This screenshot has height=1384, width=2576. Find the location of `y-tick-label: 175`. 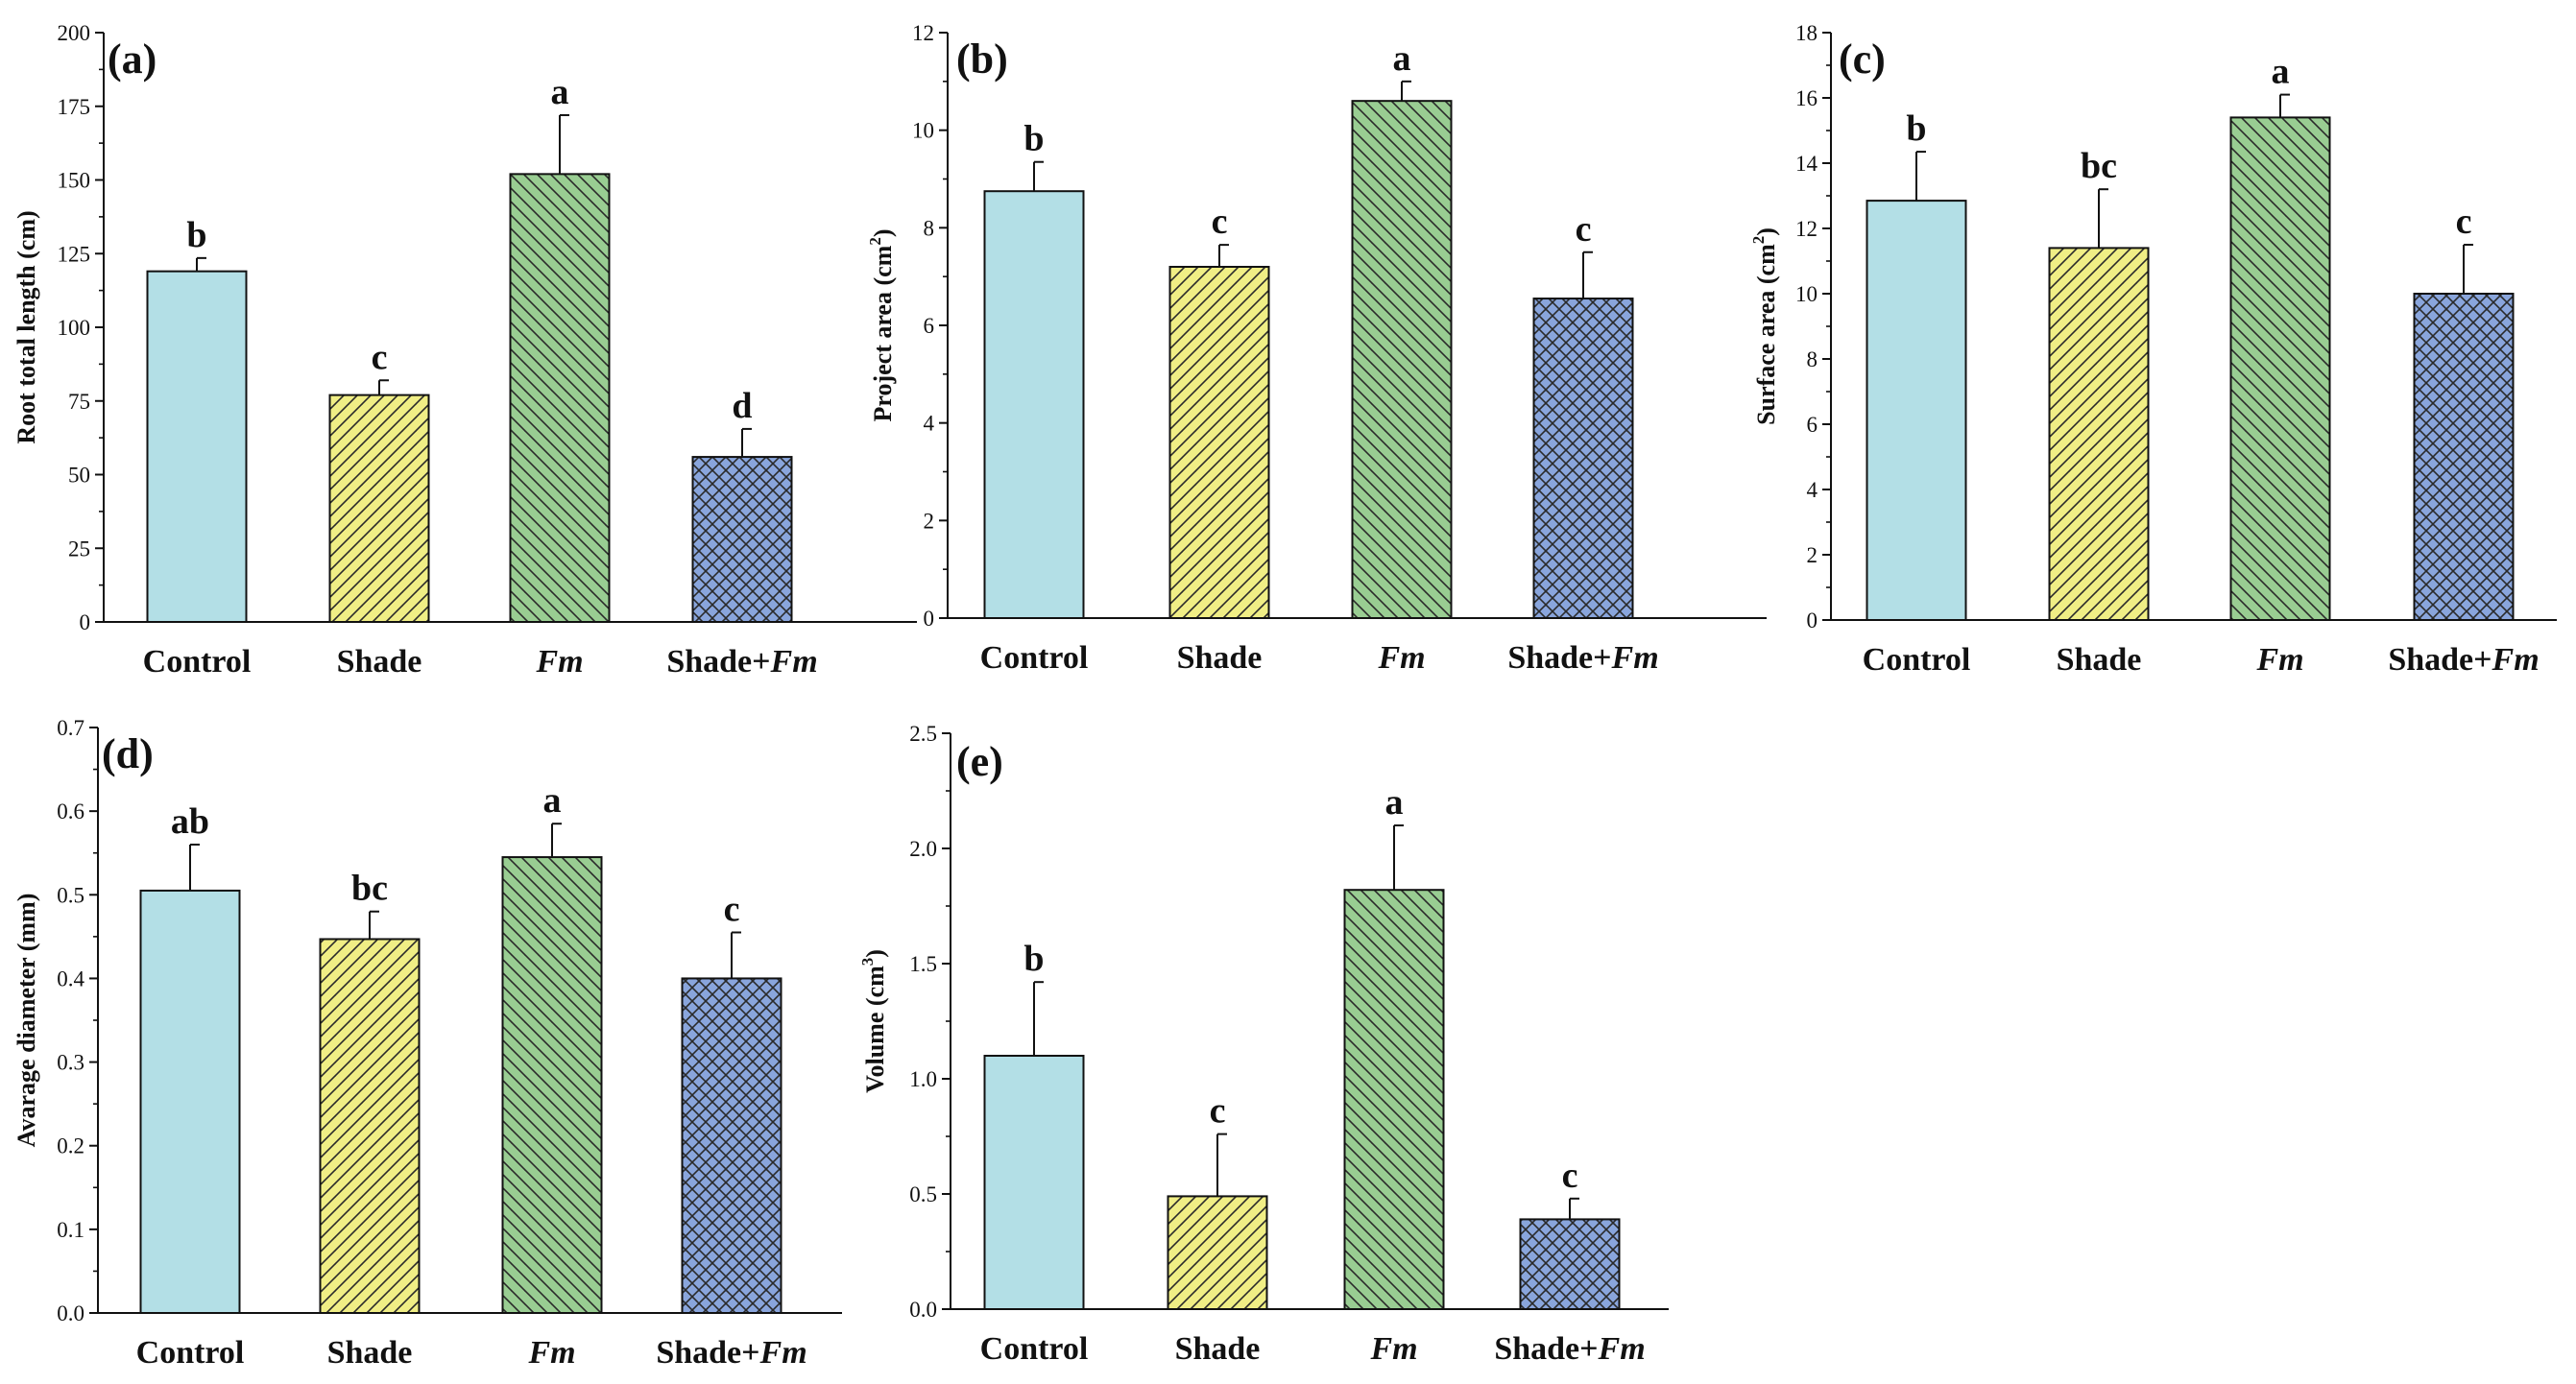

y-tick-label: 175 is located at coordinates (74, 107).